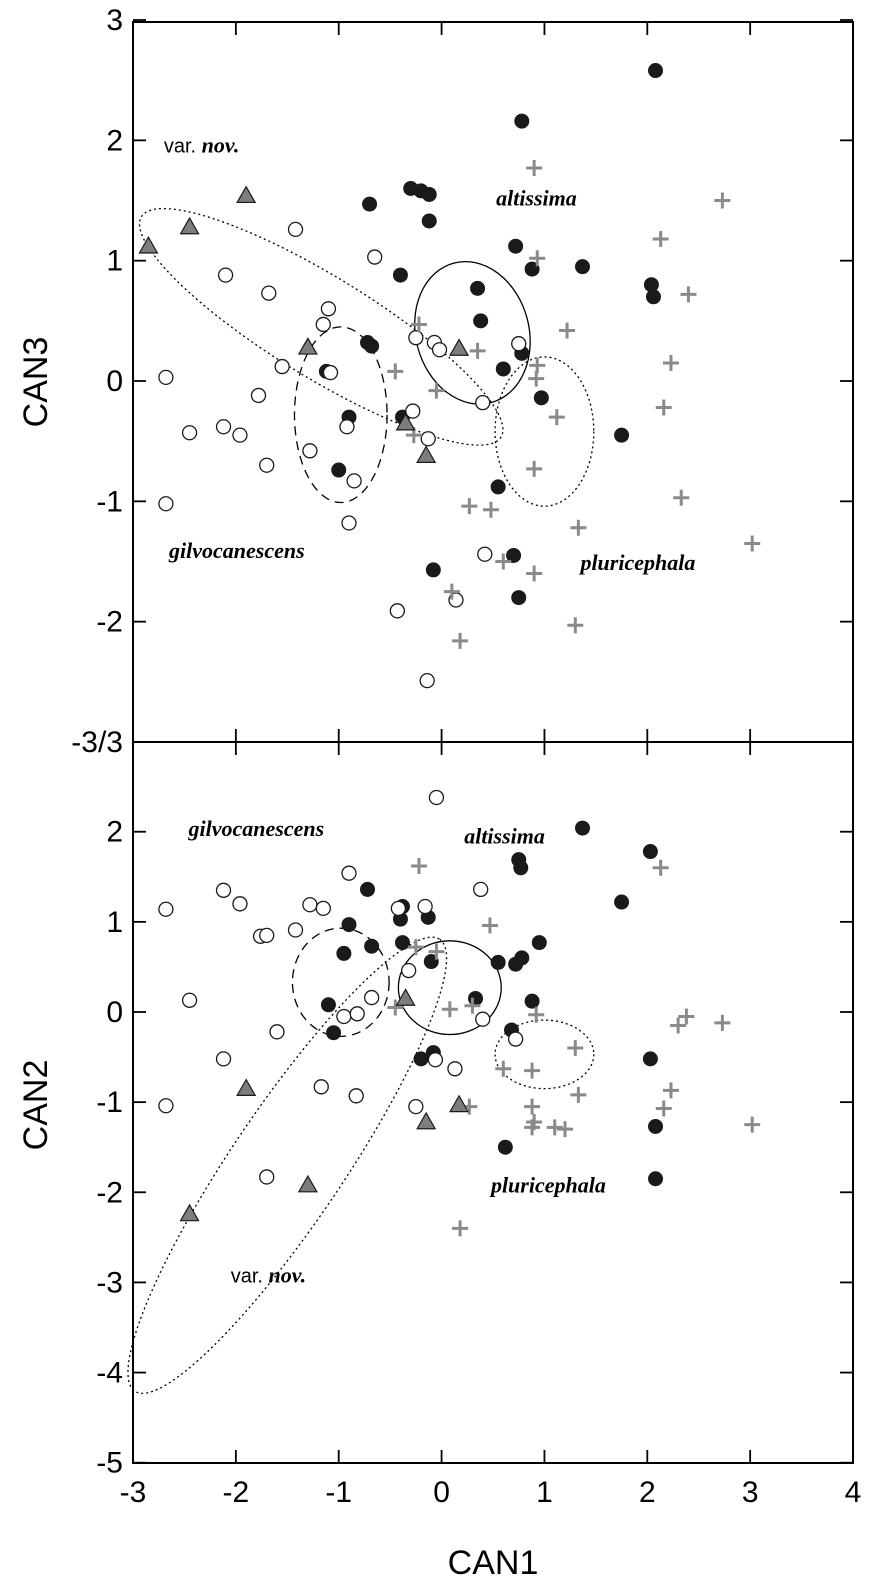  I want to click on x-tick-label: -2, so click(236, 1492).